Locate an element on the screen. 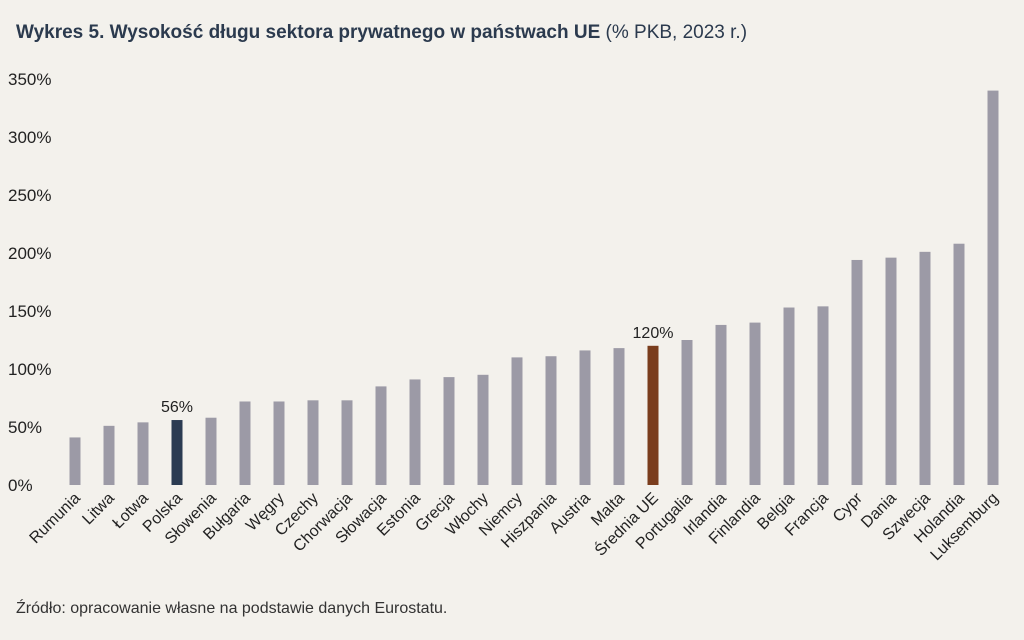 The height and width of the screenshot is (640, 1024). y-tick-label: 350% is located at coordinates (29, 79).